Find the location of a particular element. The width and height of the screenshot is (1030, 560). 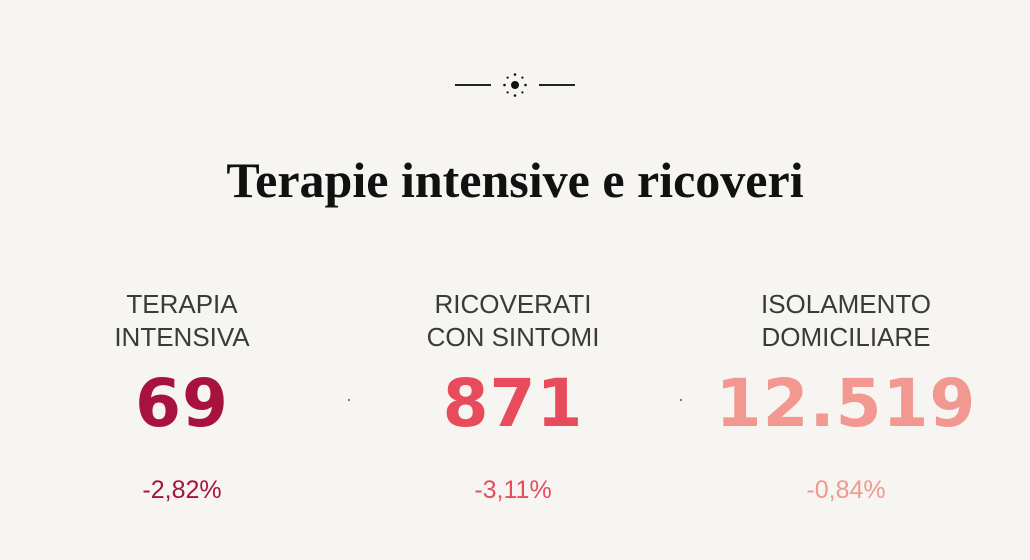

stat-terapia-intensiva: TERAPIA INTENSIVA 69 -2,82% is located at coordinates (182, 396).